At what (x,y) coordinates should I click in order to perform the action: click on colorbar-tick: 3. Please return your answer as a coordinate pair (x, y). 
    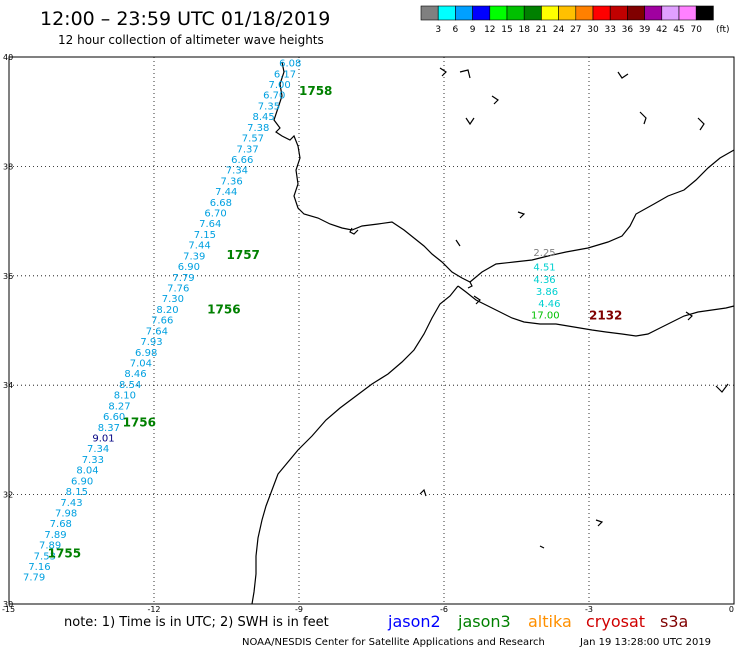
    Looking at the image, I should click on (438, 30).